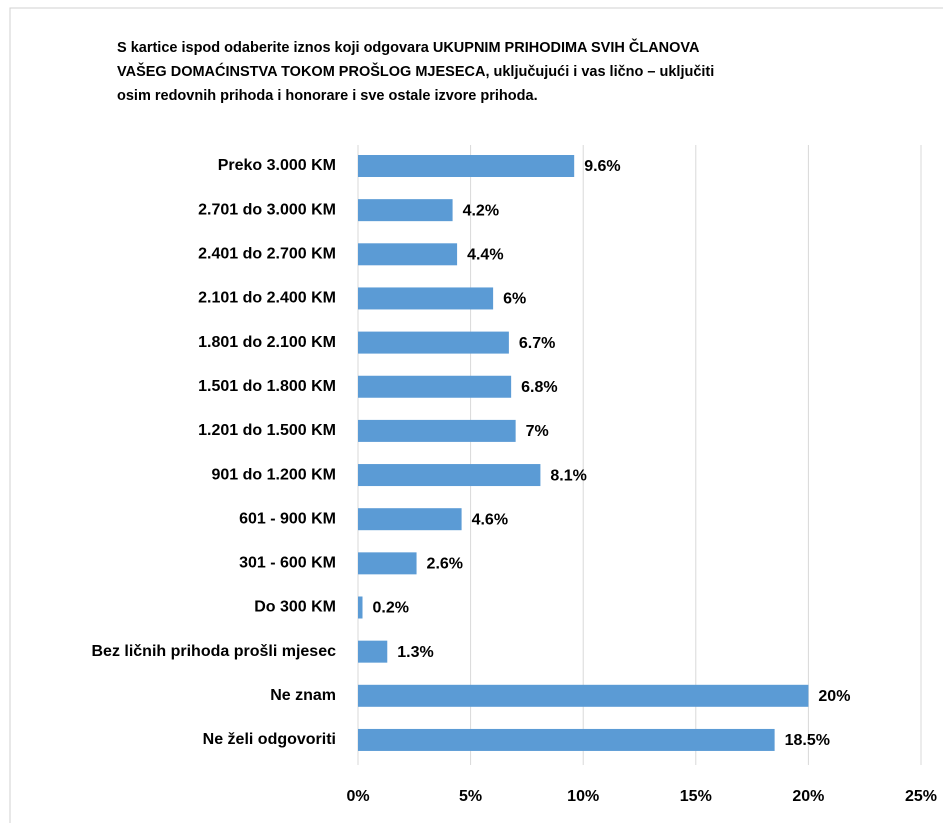  I want to click on value-label: 18.5%, so click(807, 740).